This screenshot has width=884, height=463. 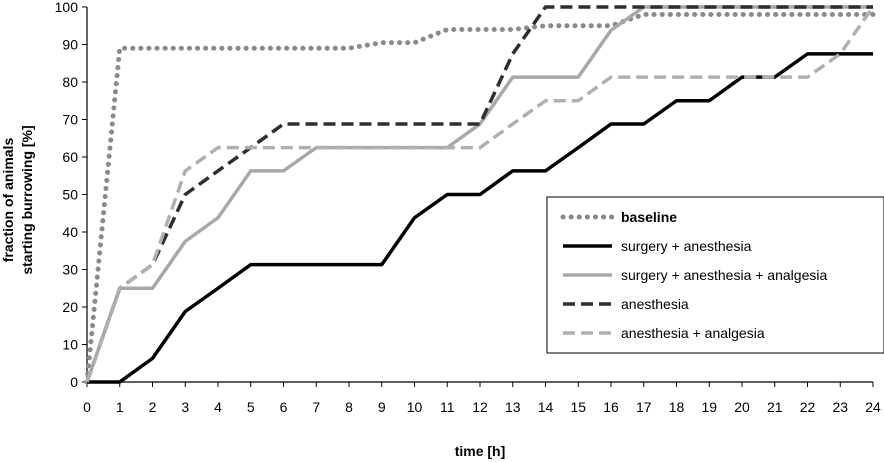 I want to click on x-tick-label: 21, so click(x=775, y=407).